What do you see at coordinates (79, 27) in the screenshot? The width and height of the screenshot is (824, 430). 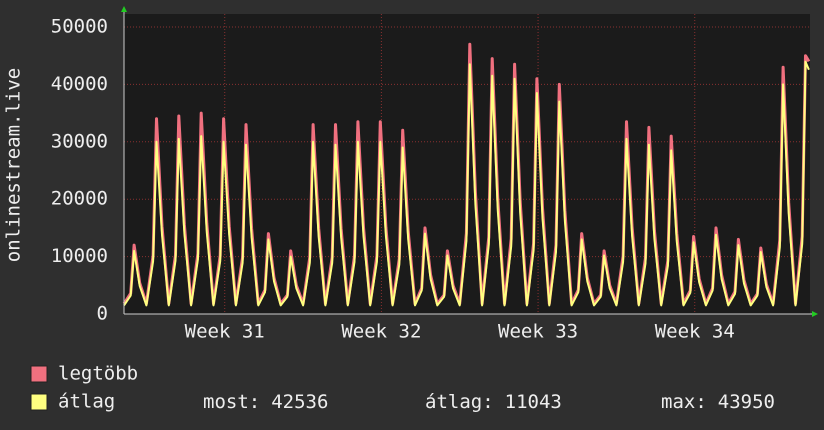 I see `y-tick-label: 50000` at bounding box center [79, 27].